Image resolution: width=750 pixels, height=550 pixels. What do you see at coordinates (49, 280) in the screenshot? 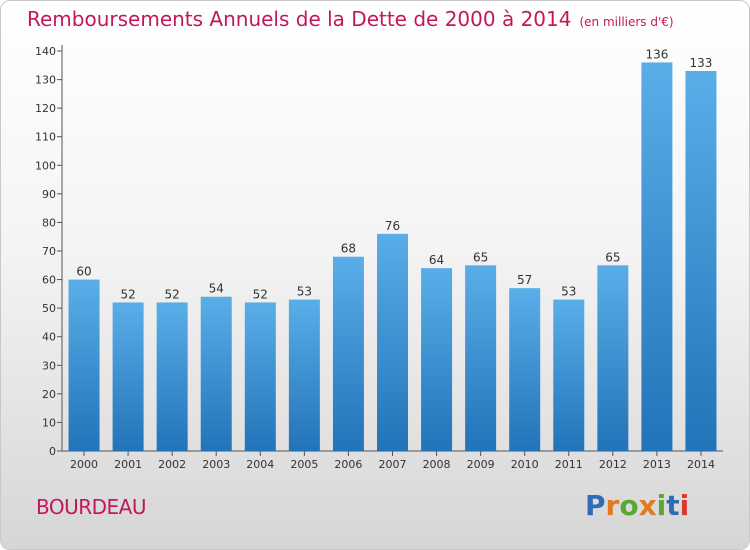
I see `y-tick-label: 60` at bounding box center [49, 280].